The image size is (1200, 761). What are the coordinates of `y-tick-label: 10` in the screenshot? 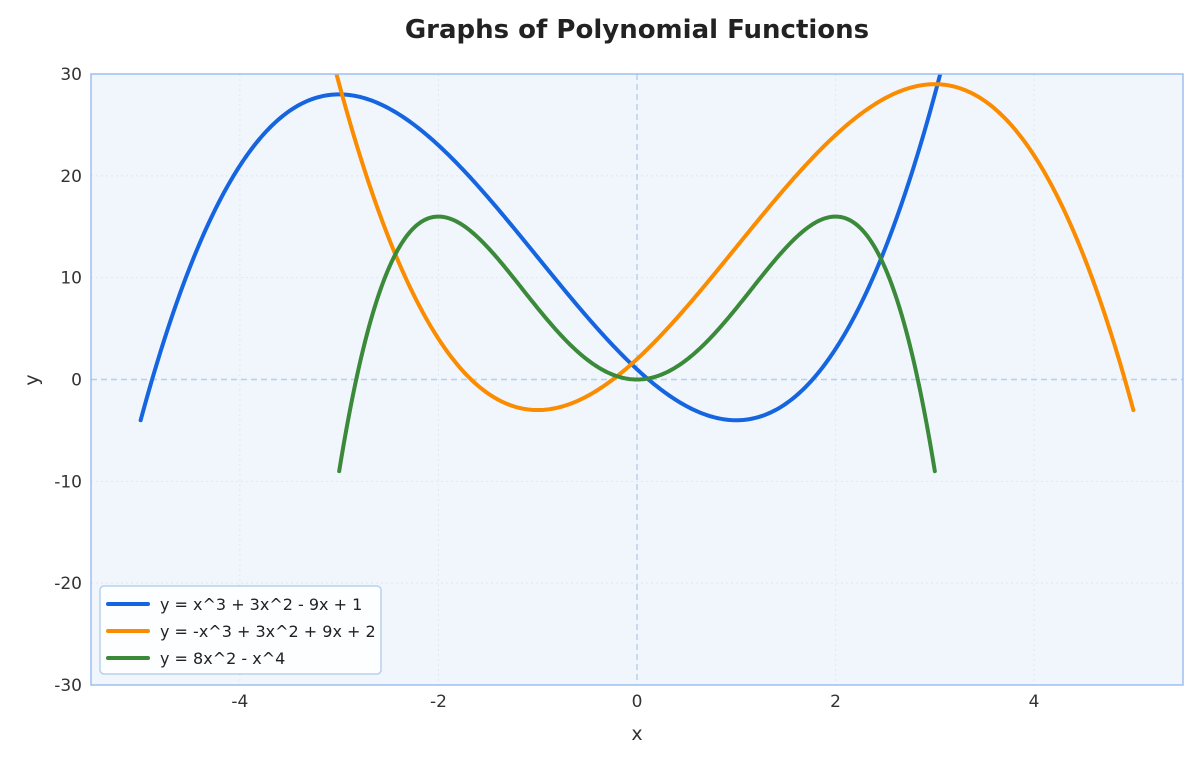 It's located at (71, 279).